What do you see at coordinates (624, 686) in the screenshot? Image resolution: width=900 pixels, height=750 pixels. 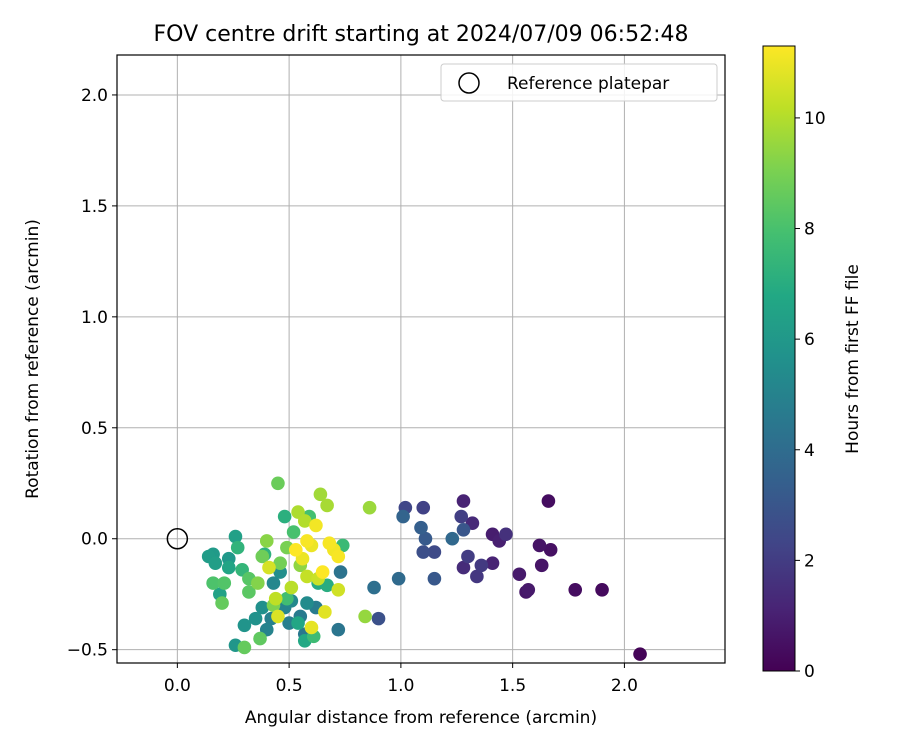 I see `x-tick-label: 2.0` at bounding box center [624, 686].